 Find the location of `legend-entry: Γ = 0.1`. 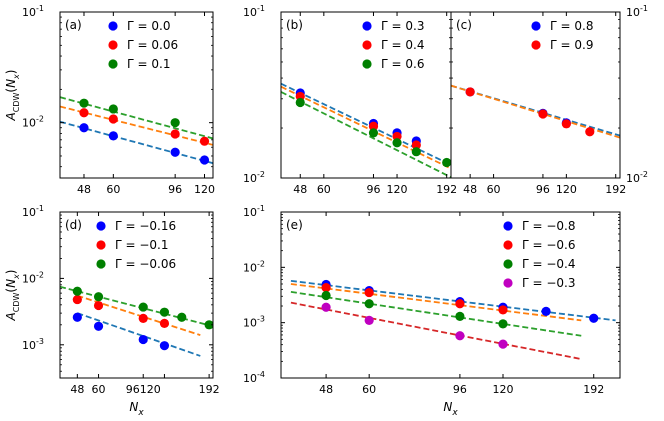

legend-entry: Γ = 0.1 is located at coordinates (148, 64).